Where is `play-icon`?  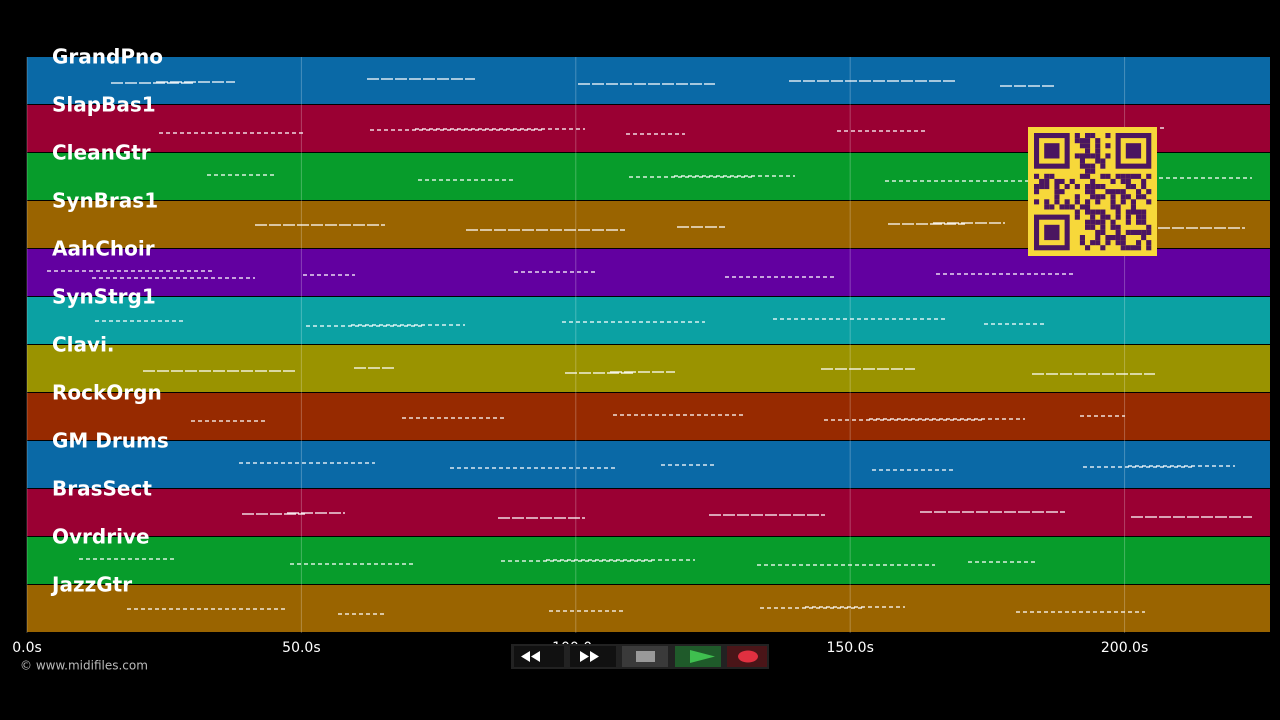 play-icon is located at coordinates (702, 656).